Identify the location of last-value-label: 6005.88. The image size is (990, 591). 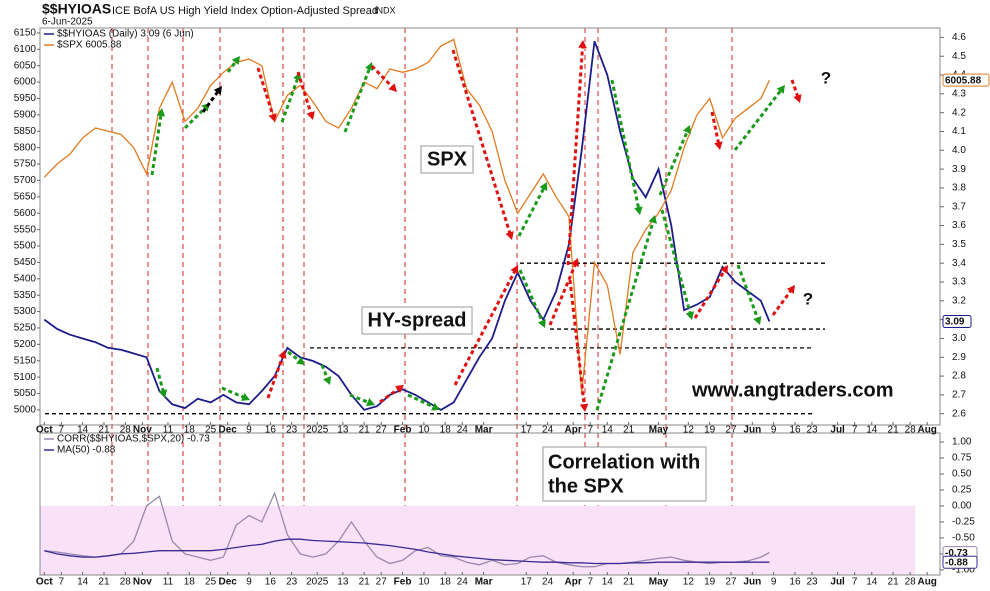
(963, 80).